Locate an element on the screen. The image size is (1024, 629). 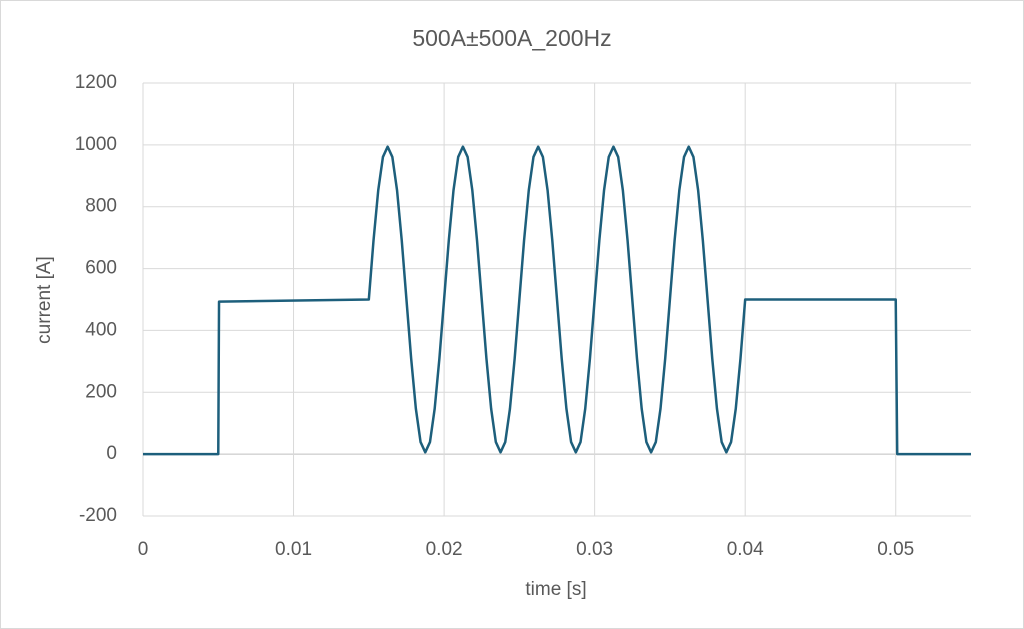
x-tick-label: 0.02 is located at coordinates (444, 549).